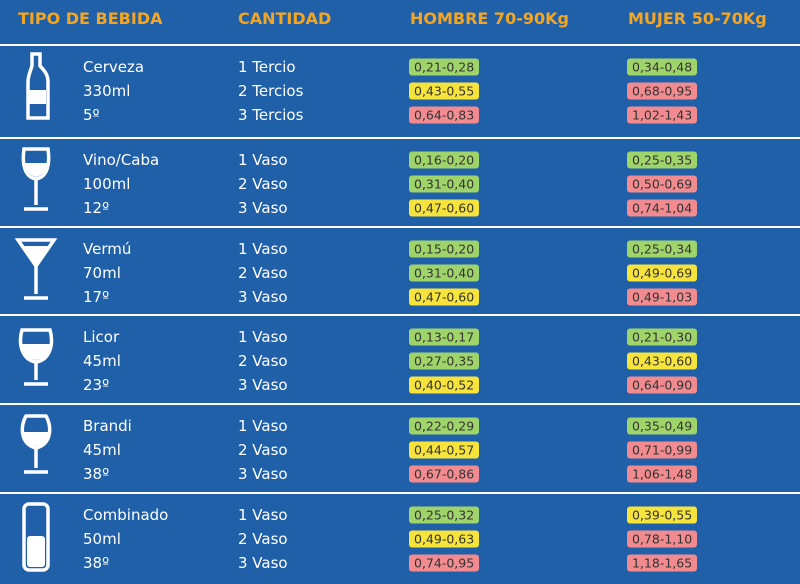  What do you see at coordinates (444, 539) in the screenshot?
I see `men-range: 0,49-0,63` at bounding box center [444, 539].